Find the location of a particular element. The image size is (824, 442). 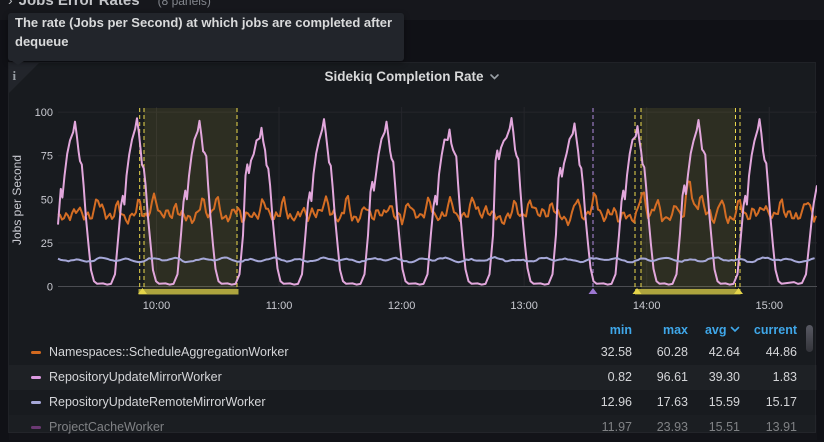

svg-text: 0 is located at coordinates (50, 288).